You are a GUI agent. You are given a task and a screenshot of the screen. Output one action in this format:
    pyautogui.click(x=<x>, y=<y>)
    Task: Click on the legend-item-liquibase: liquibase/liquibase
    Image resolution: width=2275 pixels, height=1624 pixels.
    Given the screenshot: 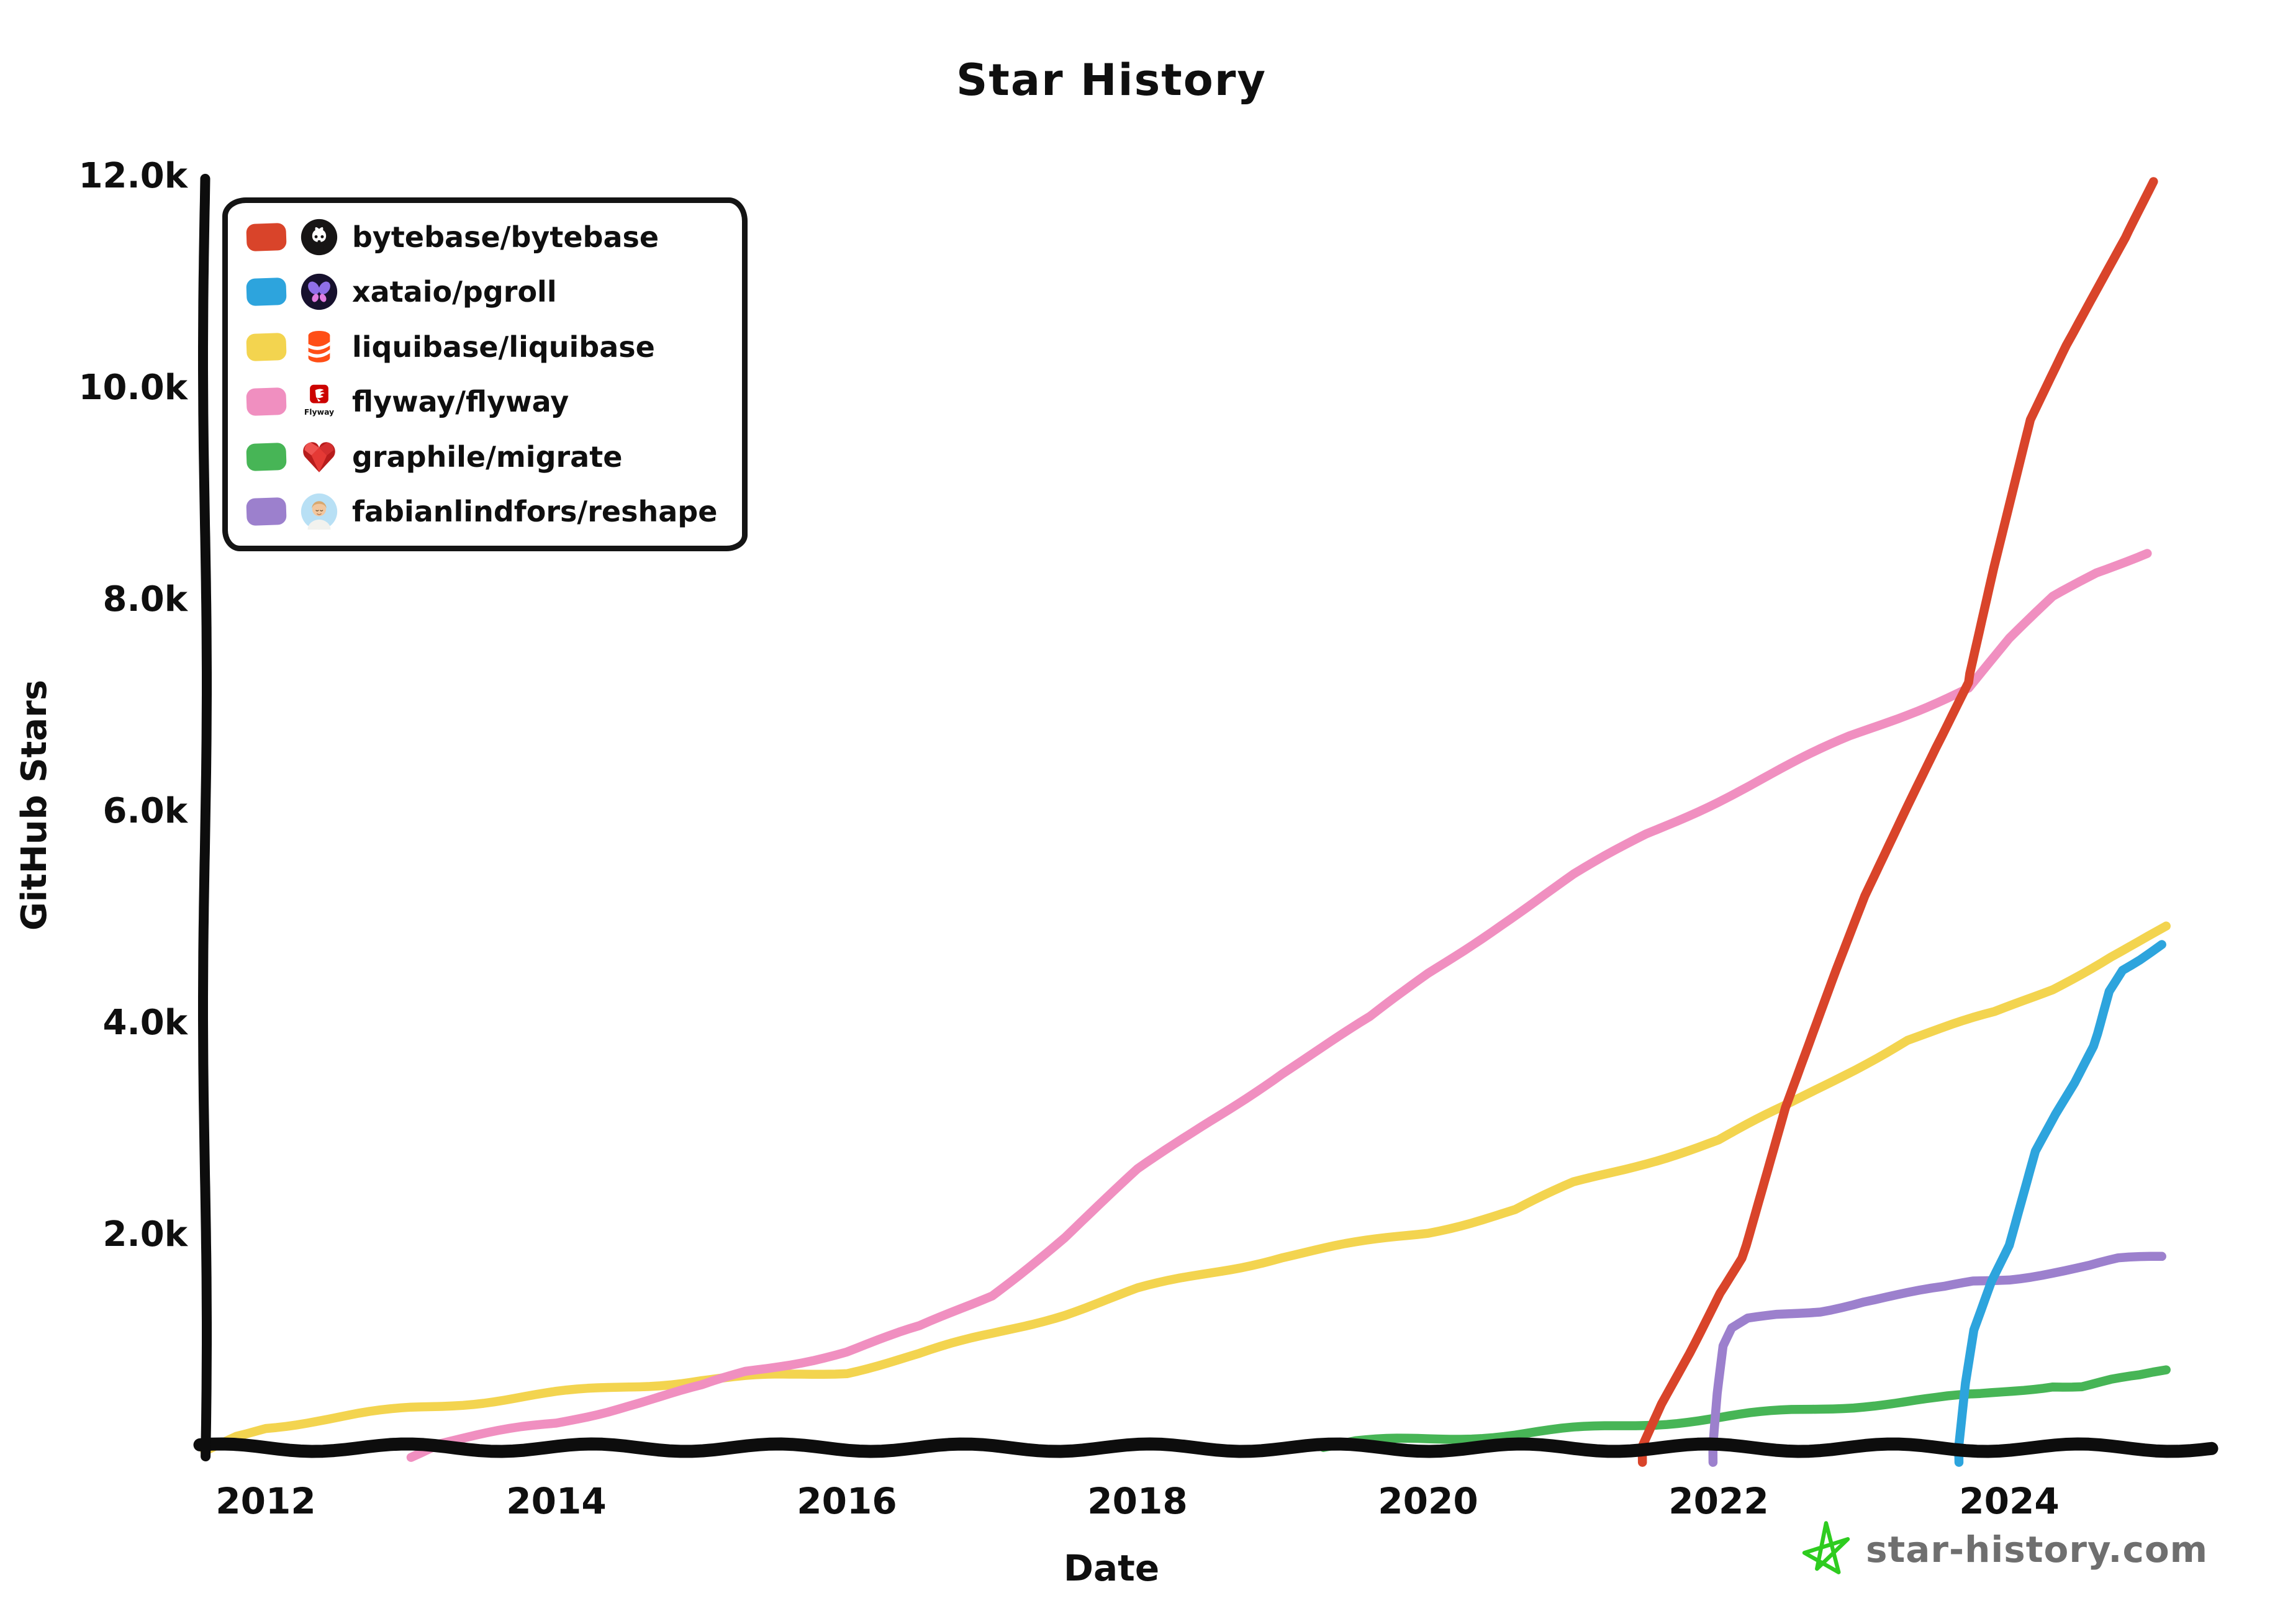 What is the action you would take?
    pyautogui.click(x=485, y=347)
    